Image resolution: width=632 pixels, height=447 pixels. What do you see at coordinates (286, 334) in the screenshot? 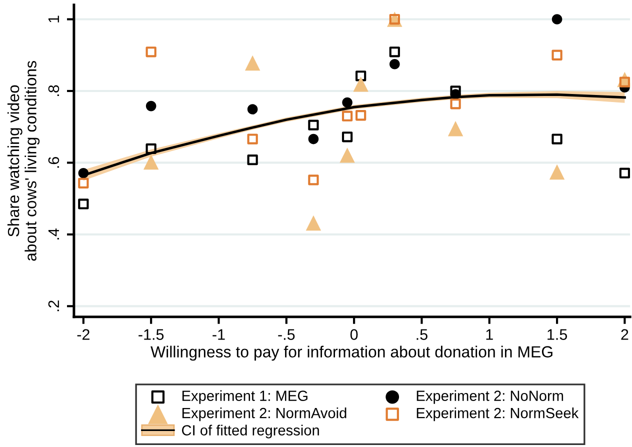
I see `x-tick-label: -.5` at bounding box center [286, 334].